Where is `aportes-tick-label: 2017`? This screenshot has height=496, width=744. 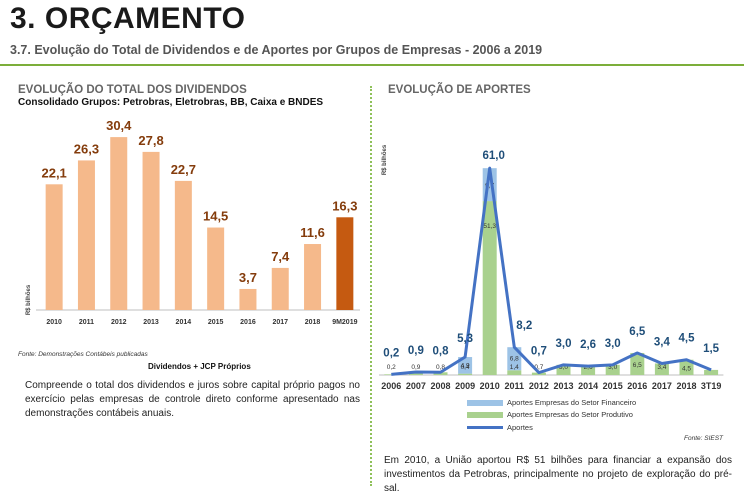 aportes-tick-label: 2017 is located at coordinates (662, 386).